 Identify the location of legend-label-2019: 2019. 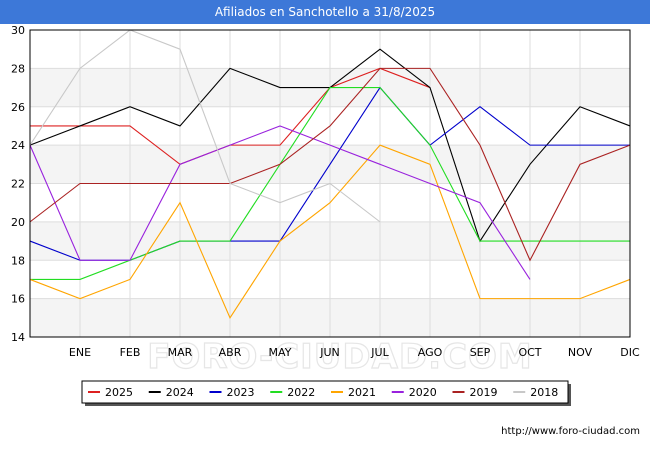
(484, 392).